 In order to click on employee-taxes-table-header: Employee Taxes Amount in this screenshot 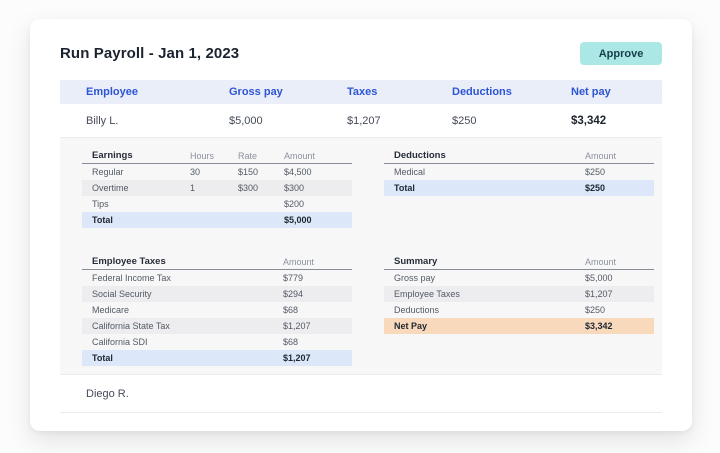, I will do `click(217, 262)`.